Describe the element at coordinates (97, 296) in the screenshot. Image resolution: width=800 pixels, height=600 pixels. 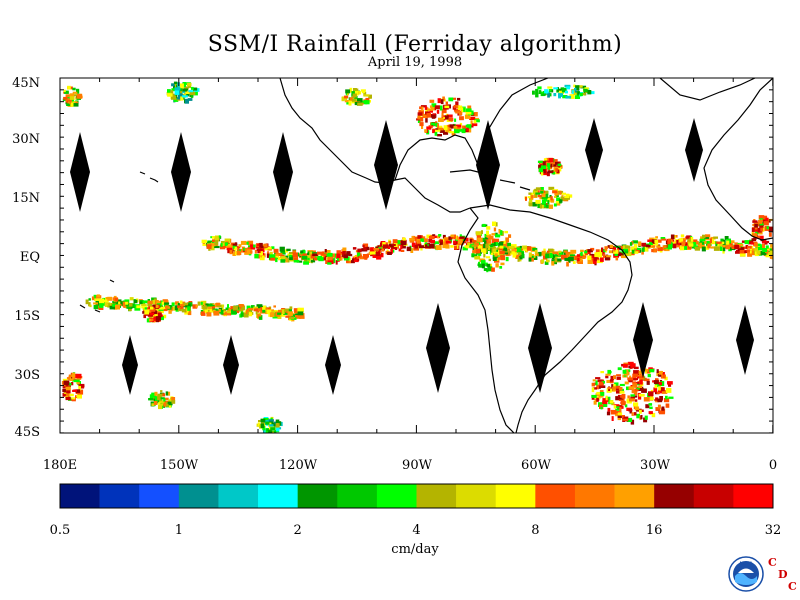
I see `pacific-islands` at that location.